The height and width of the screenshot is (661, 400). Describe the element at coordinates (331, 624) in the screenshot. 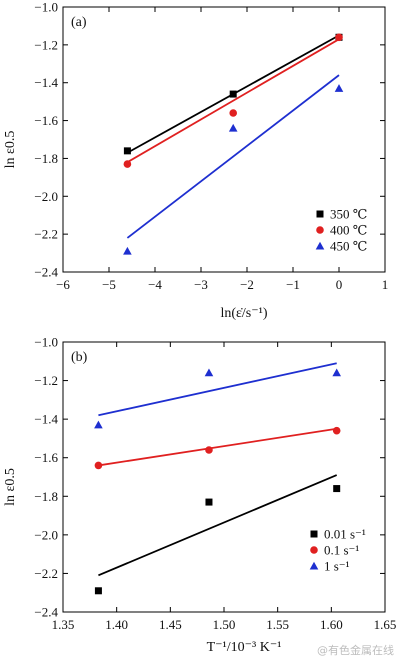

I see `x-tick-label: 1.60` at that location.